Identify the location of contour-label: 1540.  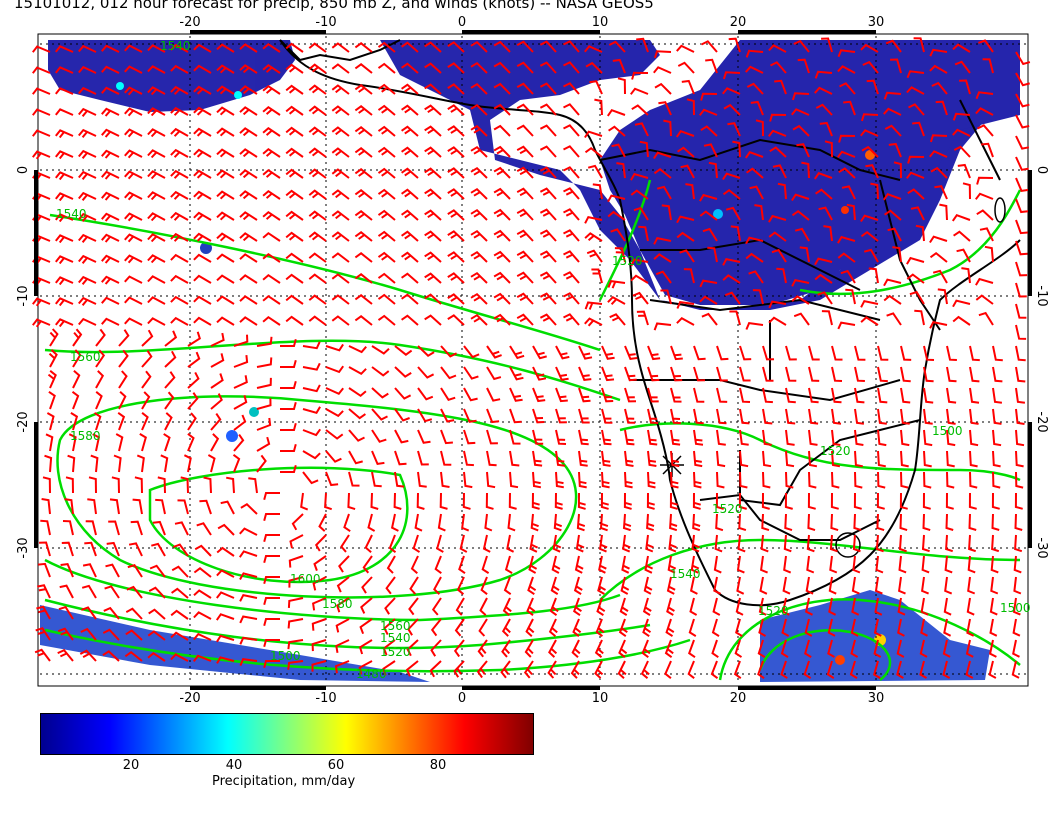
(175, 46).